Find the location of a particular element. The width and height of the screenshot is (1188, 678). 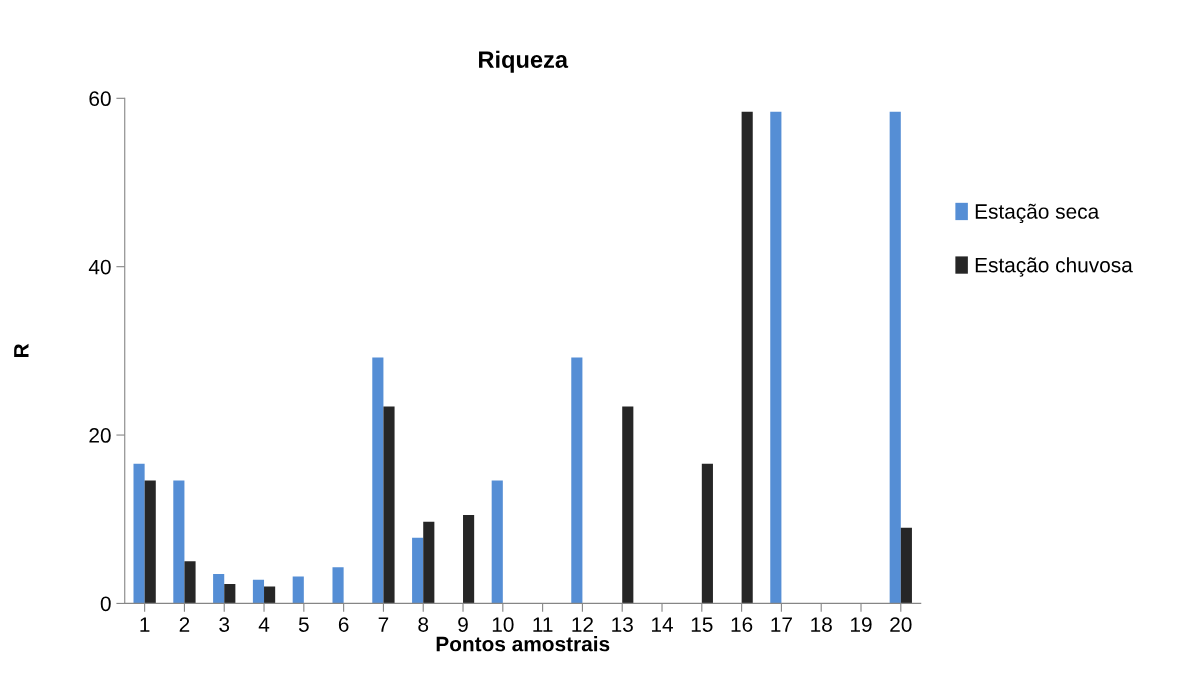

x-tick-label: 16 is located at coordinates (742, 624).